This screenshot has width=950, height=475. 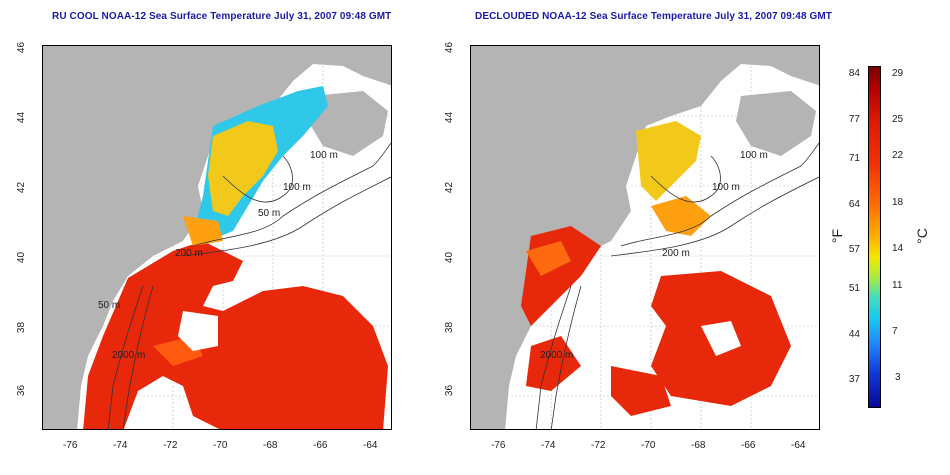 What do you see at coordinates (854, 288) in the screenshot?
I see `fahrenheit-tick: 51` at bounding box center [854, 288].